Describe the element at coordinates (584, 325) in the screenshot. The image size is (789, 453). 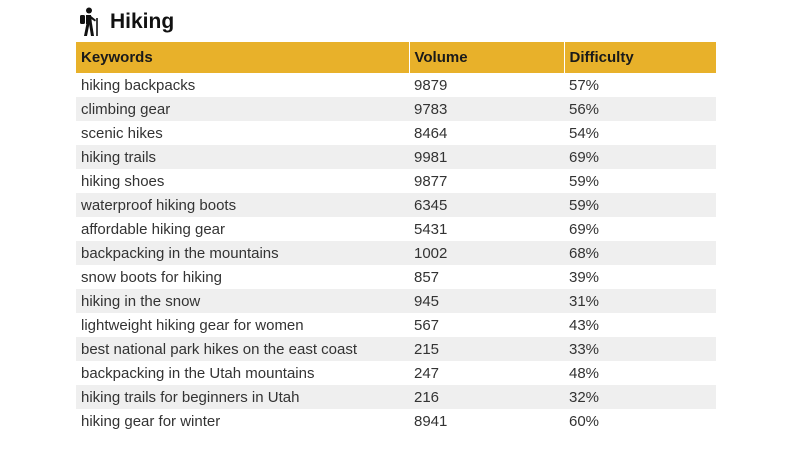
I see `difficulty-cell: 43%` at that location.